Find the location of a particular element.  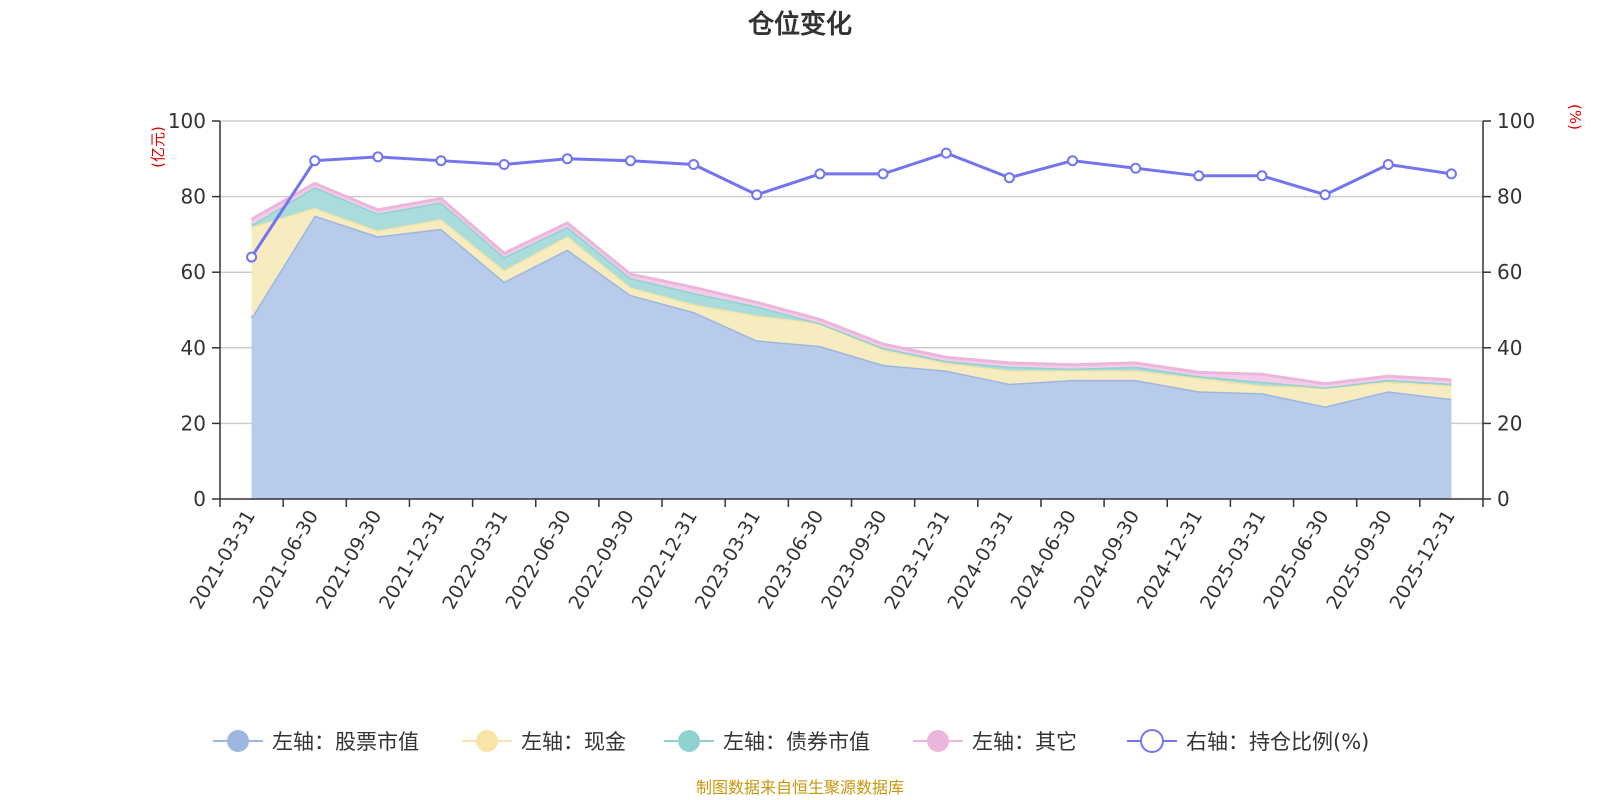

x-tick-label: 2022-06-30 is located at coordinates (538, 560).